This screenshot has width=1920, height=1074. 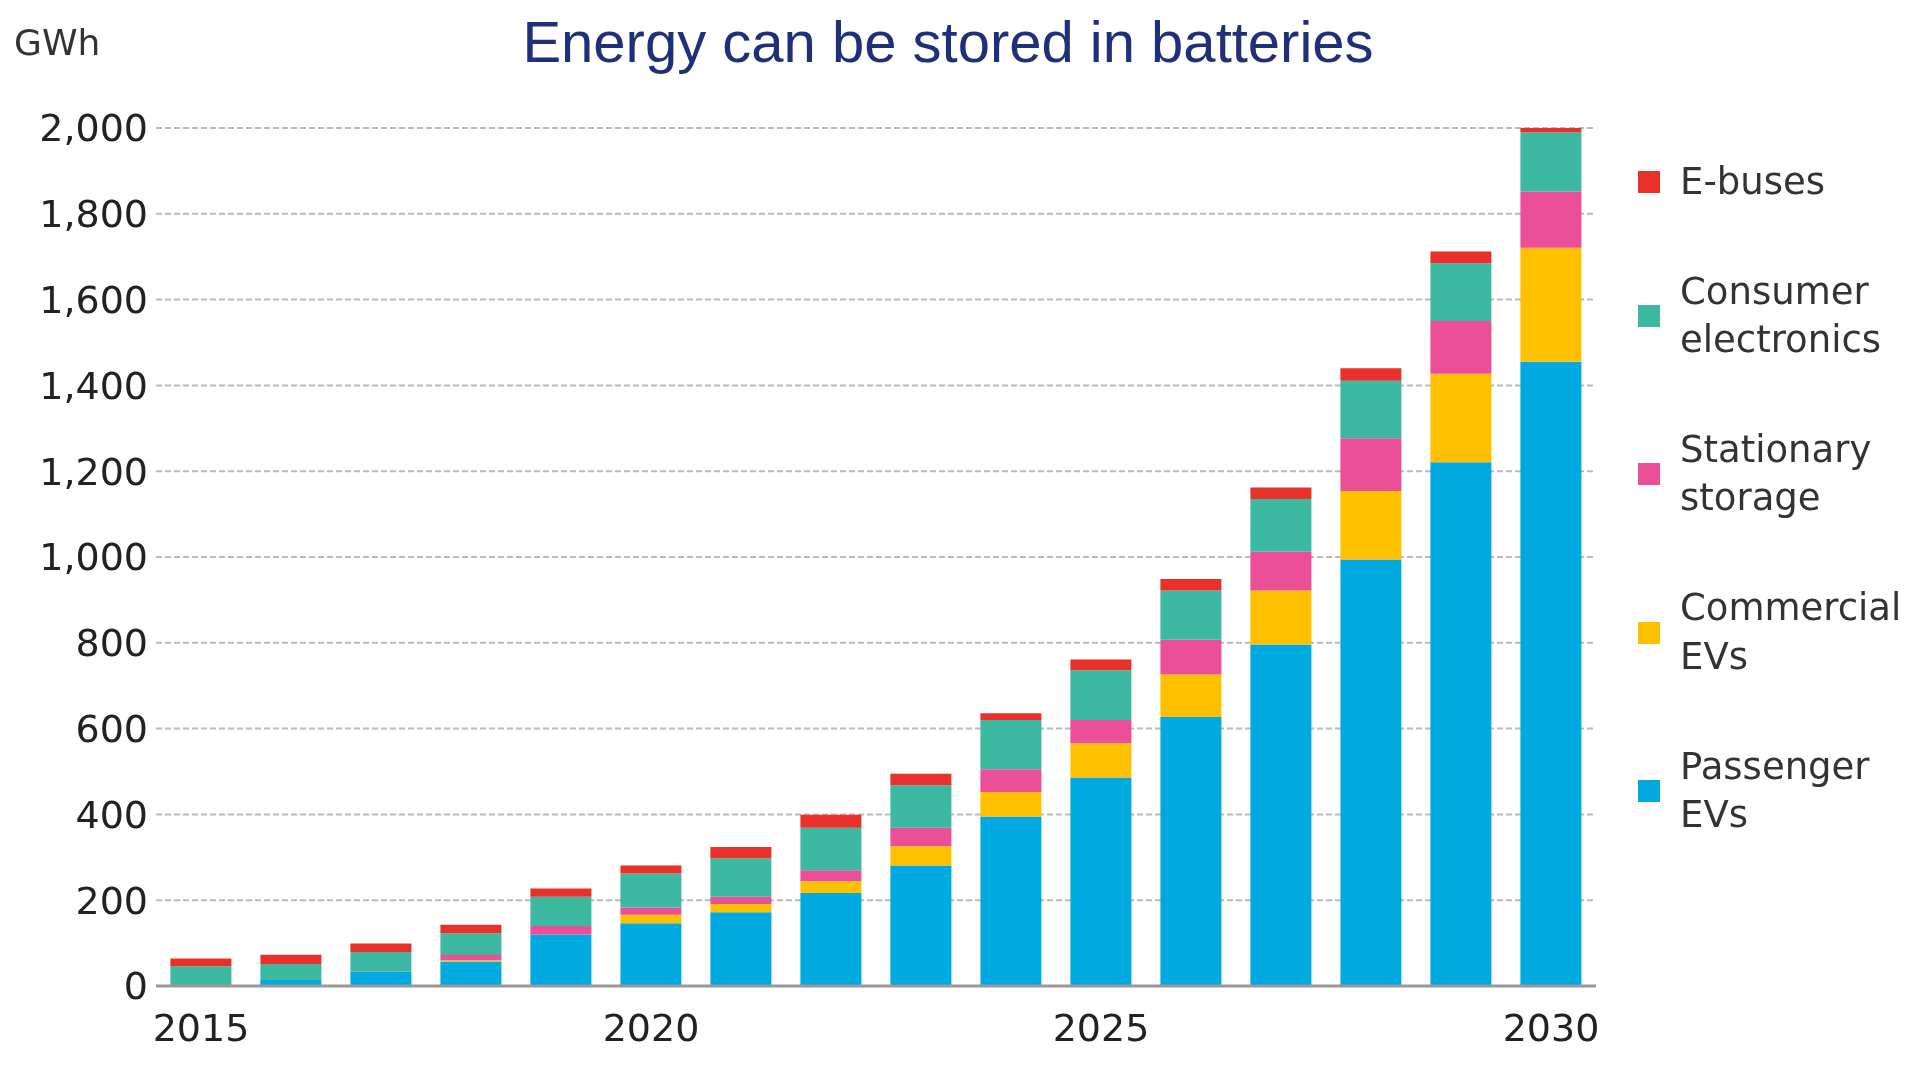 What do you see at coordinates (1781, 316) in the screenshot?
I see `legend-label: Consumer electronics` at bounding box center [1781, 316].